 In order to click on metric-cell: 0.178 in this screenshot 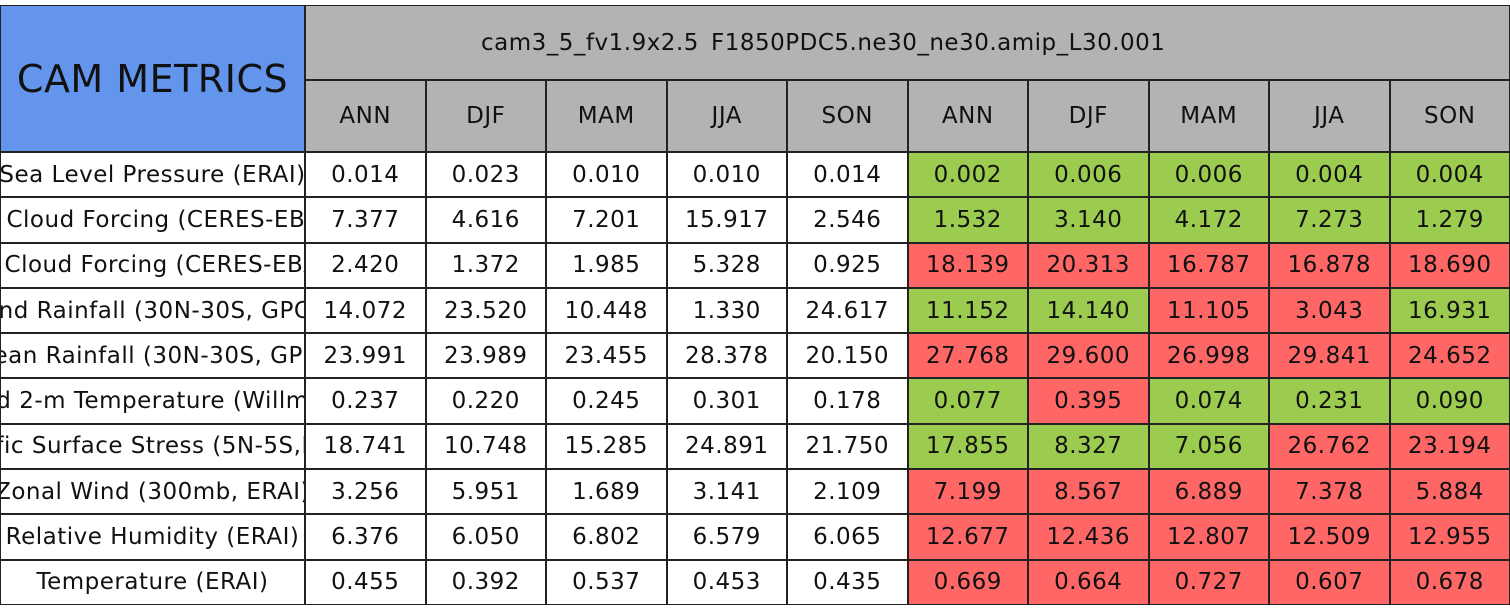, I will do `click(847, 401)`.